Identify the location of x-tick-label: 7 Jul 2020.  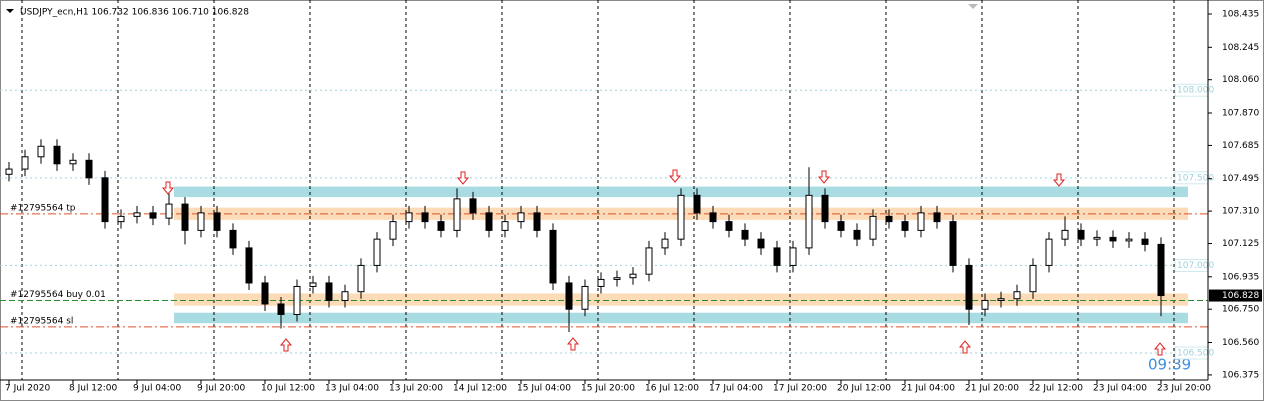
(27, 389).